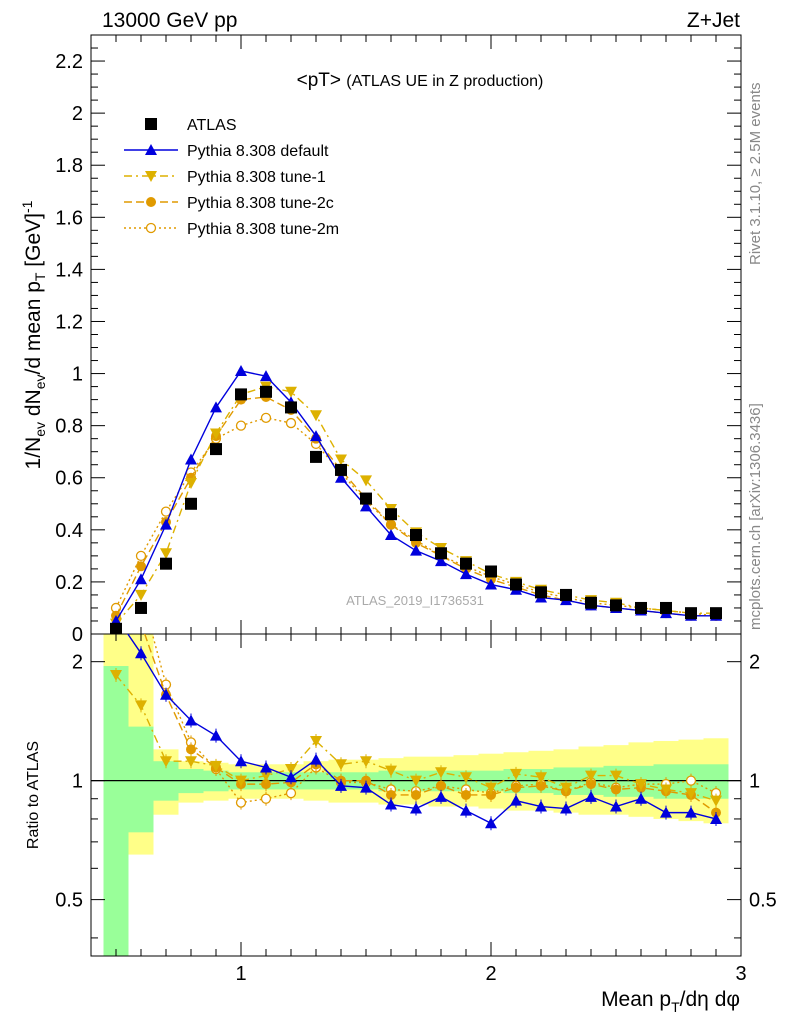 The width and height of the screenshot is (786, 1024). Describe the element at coordinates (755, 174) in the screenshot. I see `rivet-label: Rivet 3.1.10, ≥ 2.5M events` at that location.